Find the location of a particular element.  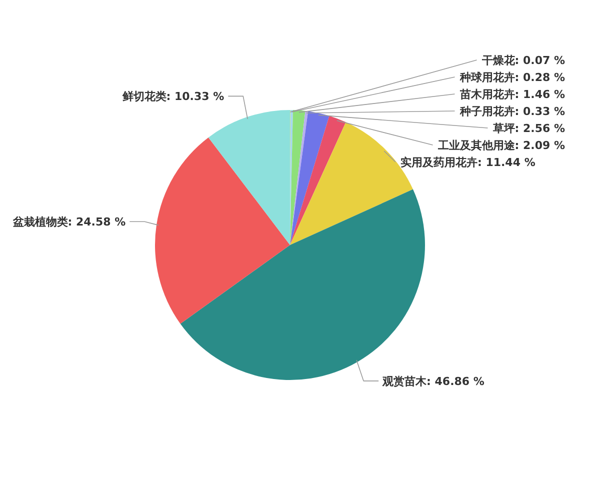

slice-label: 苗木用花卉: 1.46 % is located at coordinates (511, 94).